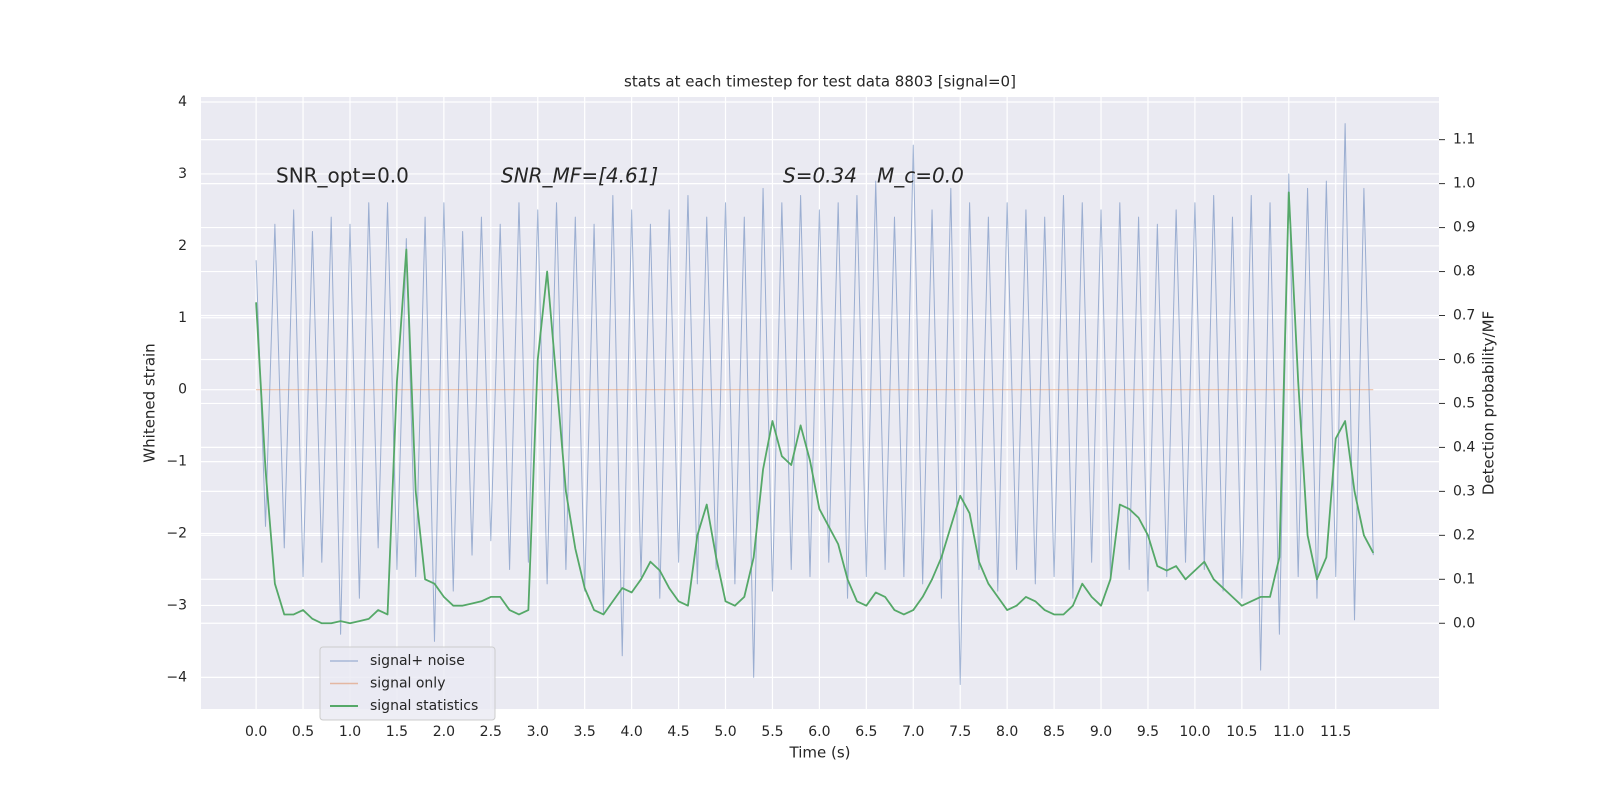 The height and width of the screenshot is (800, 1600). I want to click on y2-tick-label: 1.1, so click(1464, 140).